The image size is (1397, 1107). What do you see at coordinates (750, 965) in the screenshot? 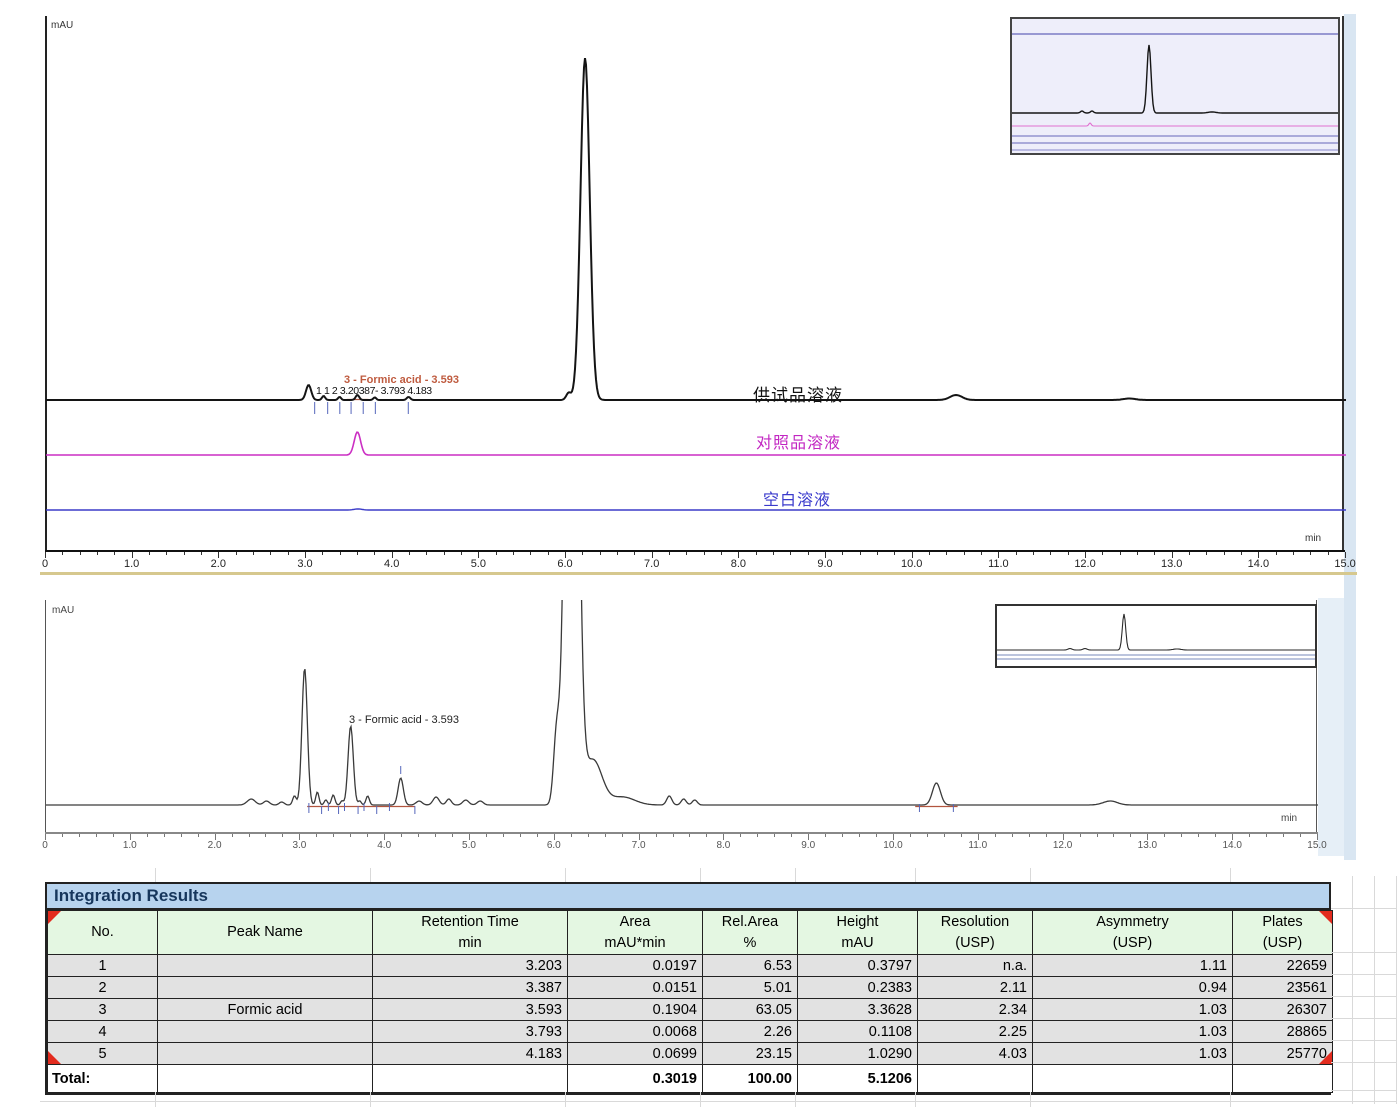
I see `cell: 6.53` at bounding box center [750, 965].